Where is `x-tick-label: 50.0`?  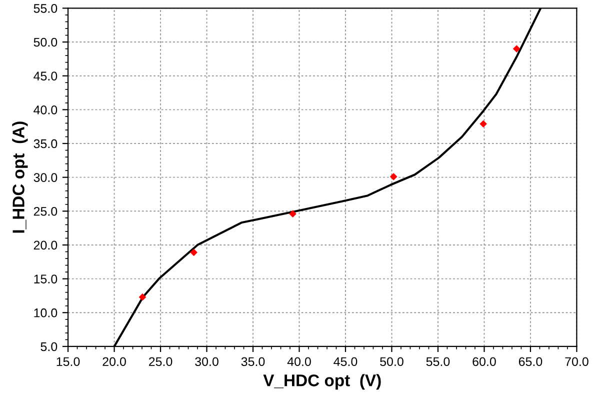 x-tick-label: 50.0 is located at coordinates (392, 361).